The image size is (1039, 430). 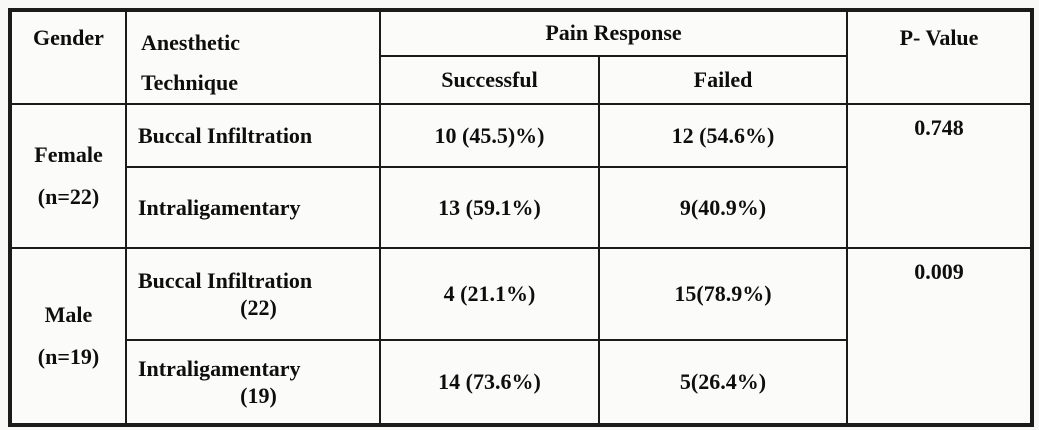 What do you see at coordinates (190, 42) in the screenshot?
I see `header-anesthetic-line1: Anesthetic` at bounding box center [190, 42].